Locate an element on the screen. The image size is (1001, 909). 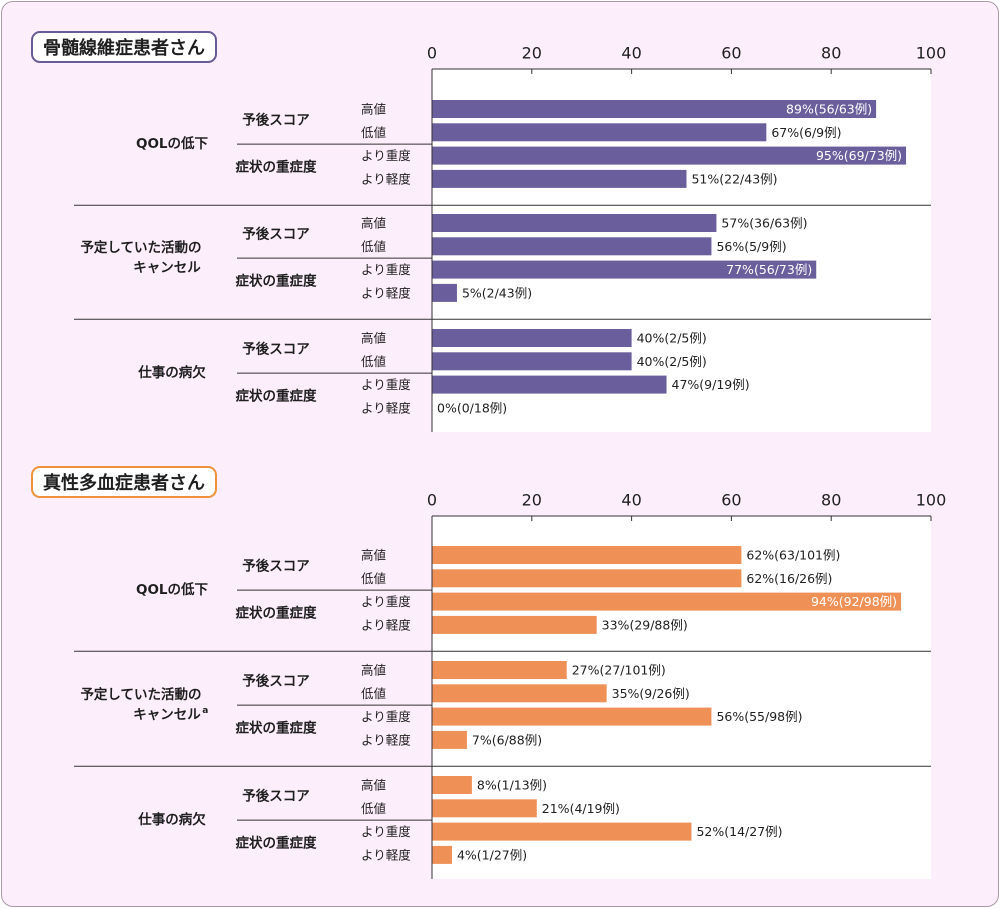
bar-data-label: 27%(27/101例) is located at coordinates (619, 670).